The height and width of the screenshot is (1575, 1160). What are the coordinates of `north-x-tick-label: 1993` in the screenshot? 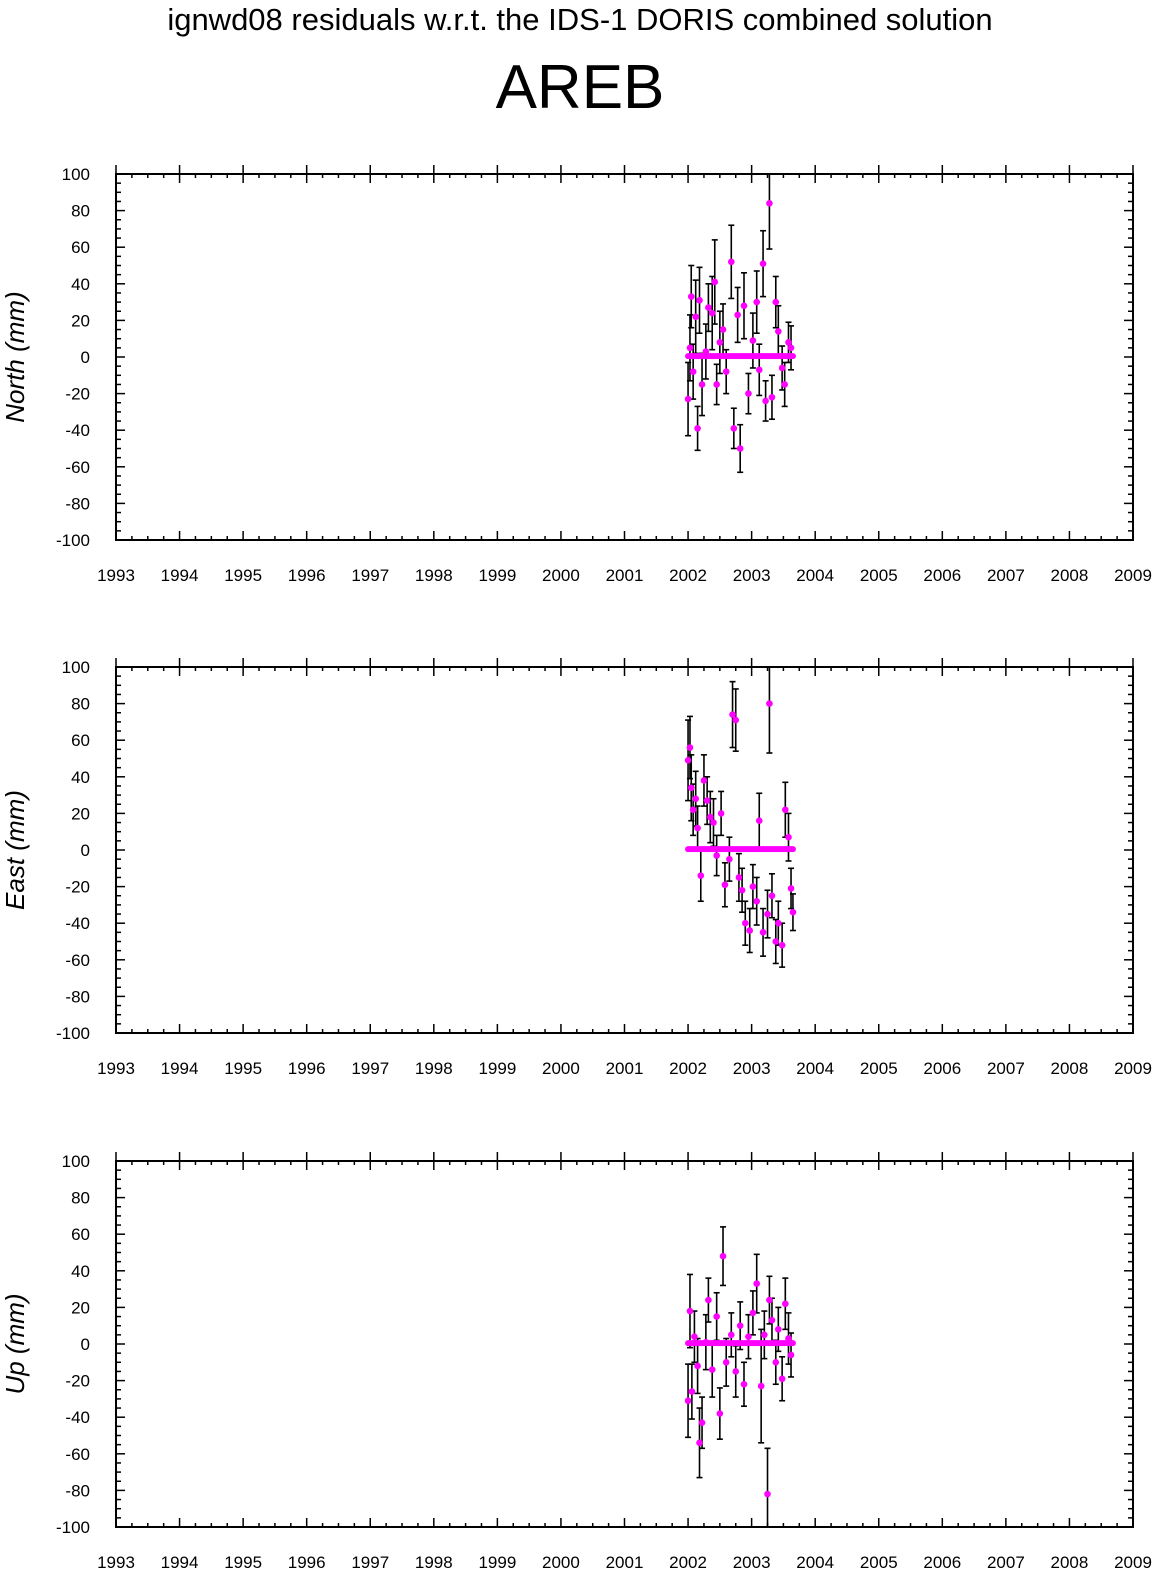 It's located at (116, 575).